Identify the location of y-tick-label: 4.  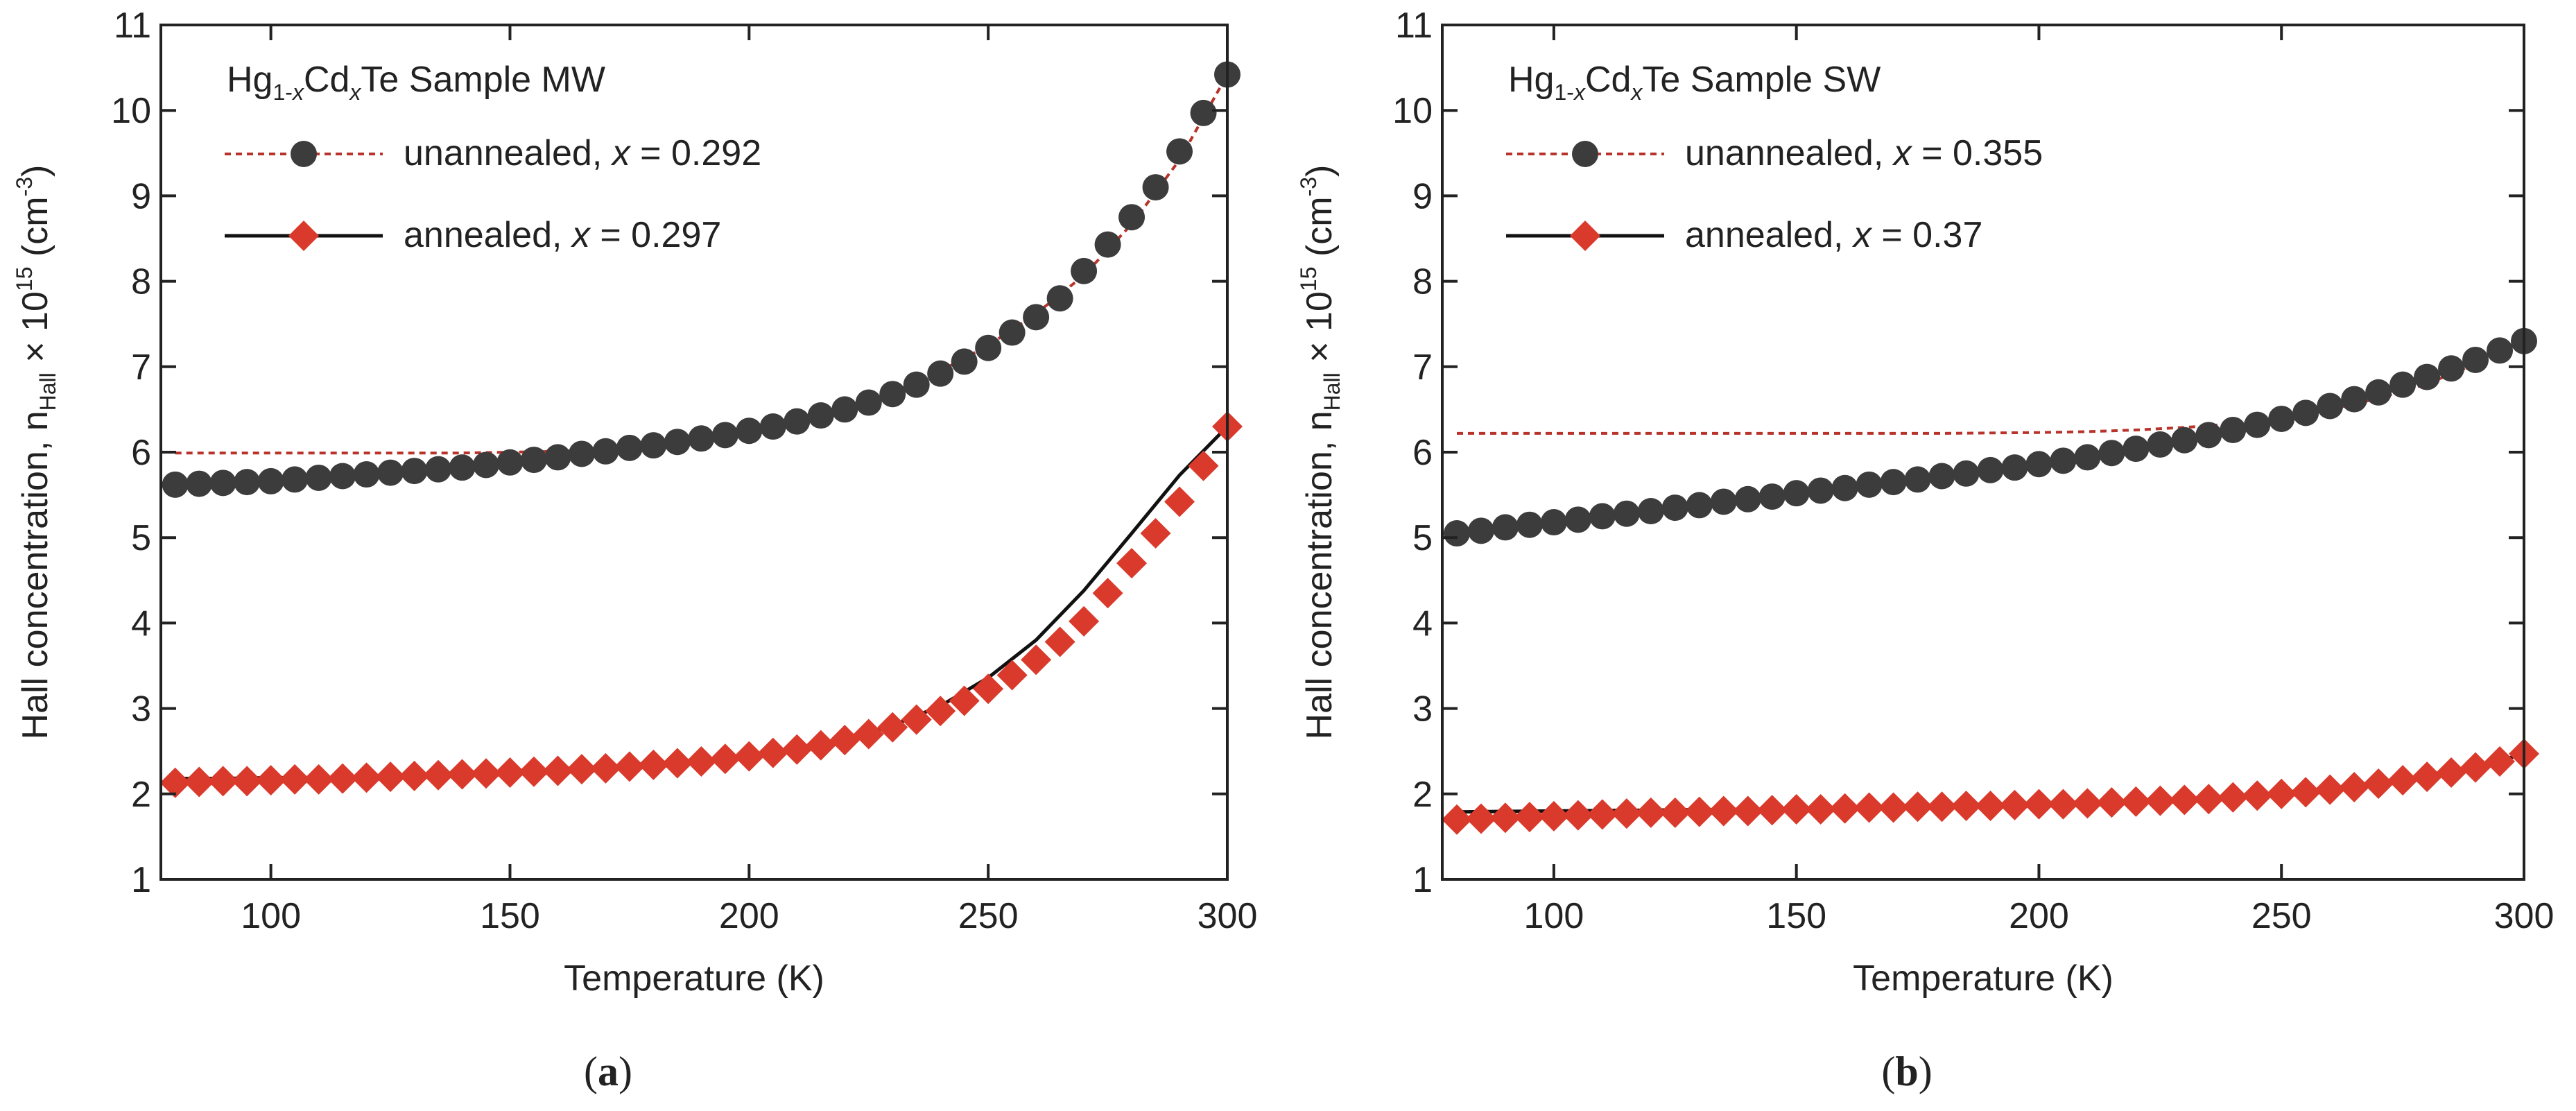
(141, 623).